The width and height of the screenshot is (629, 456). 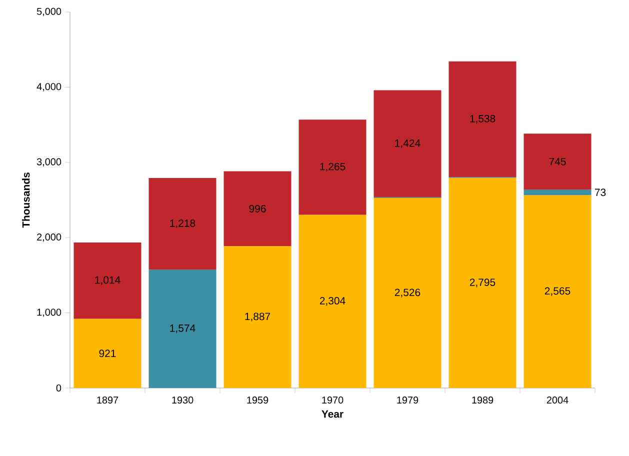 What do you see at coordinates (183, 400) in the screenshot?
I see `x-tick-label: 1930` at bounding box center [183, 400].